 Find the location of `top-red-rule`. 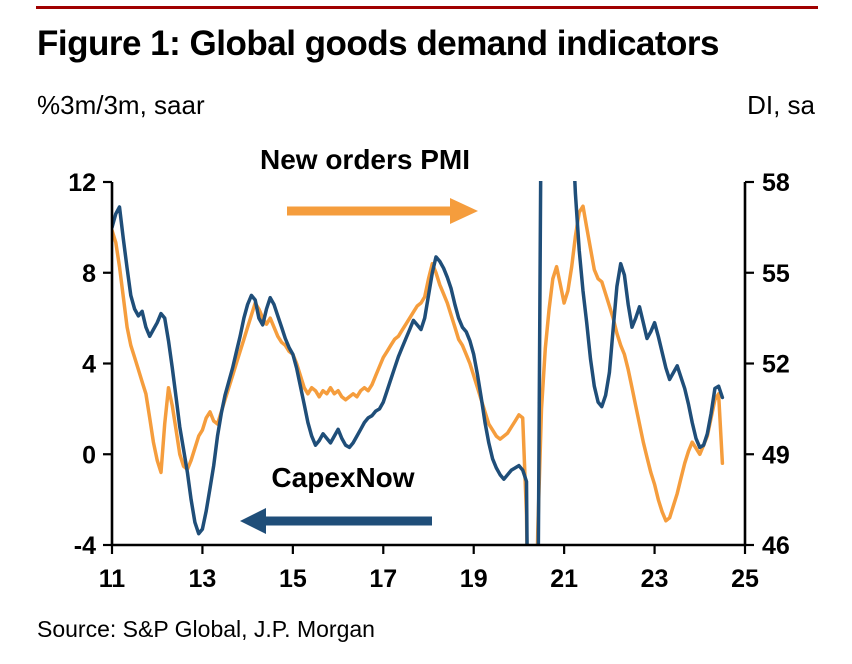

top-red-rule is located at coordinates (427, 7).